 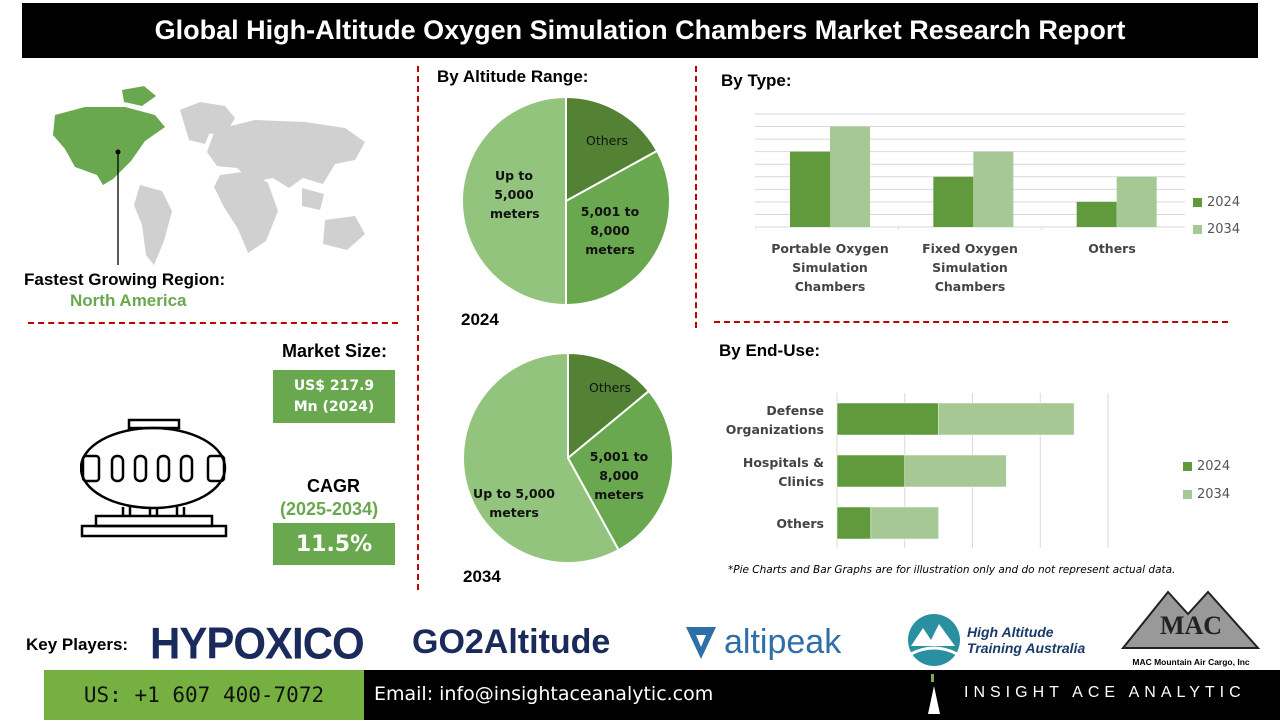 What do you see at coordinates (257, 643) in the screenshot?
I see `logo-hypoxico: HYPOXICO` at bounding box center [257, 643].